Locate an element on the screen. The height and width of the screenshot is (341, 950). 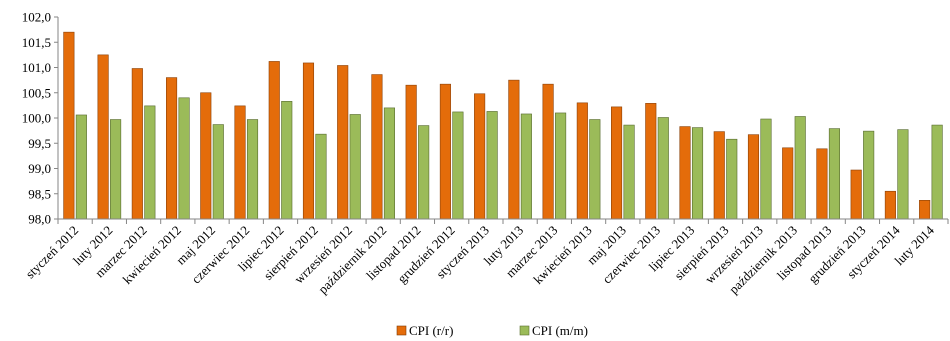
y-tick-label: 98,0 is located at coordinates (39, 219).